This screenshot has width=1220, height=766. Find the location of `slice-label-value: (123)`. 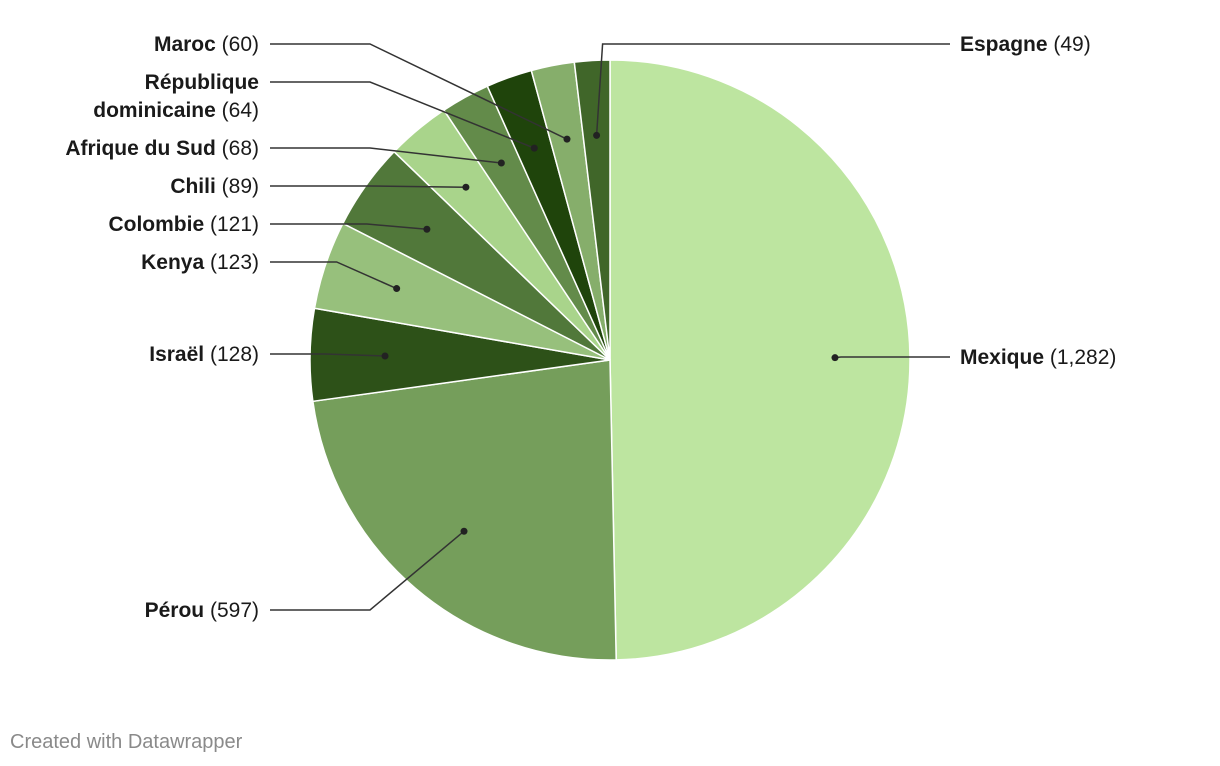

slice-label-value: (123) is located at coordinates (231, 262).